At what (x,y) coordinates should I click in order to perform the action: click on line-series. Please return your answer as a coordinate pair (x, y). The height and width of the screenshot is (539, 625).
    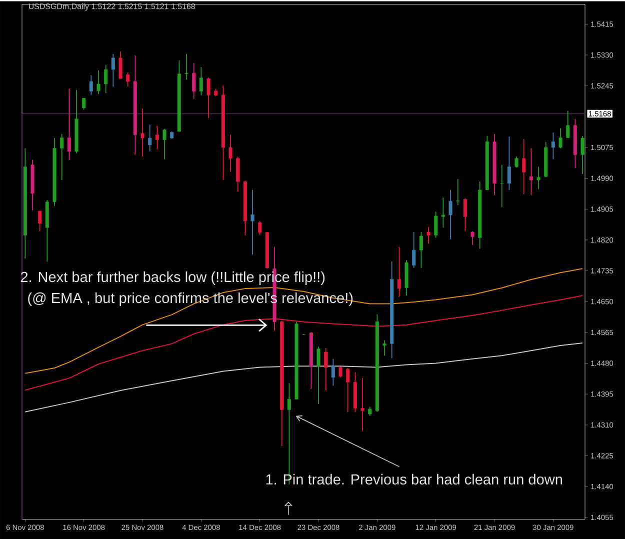
    Looking at the image, I should click on (304, 377).